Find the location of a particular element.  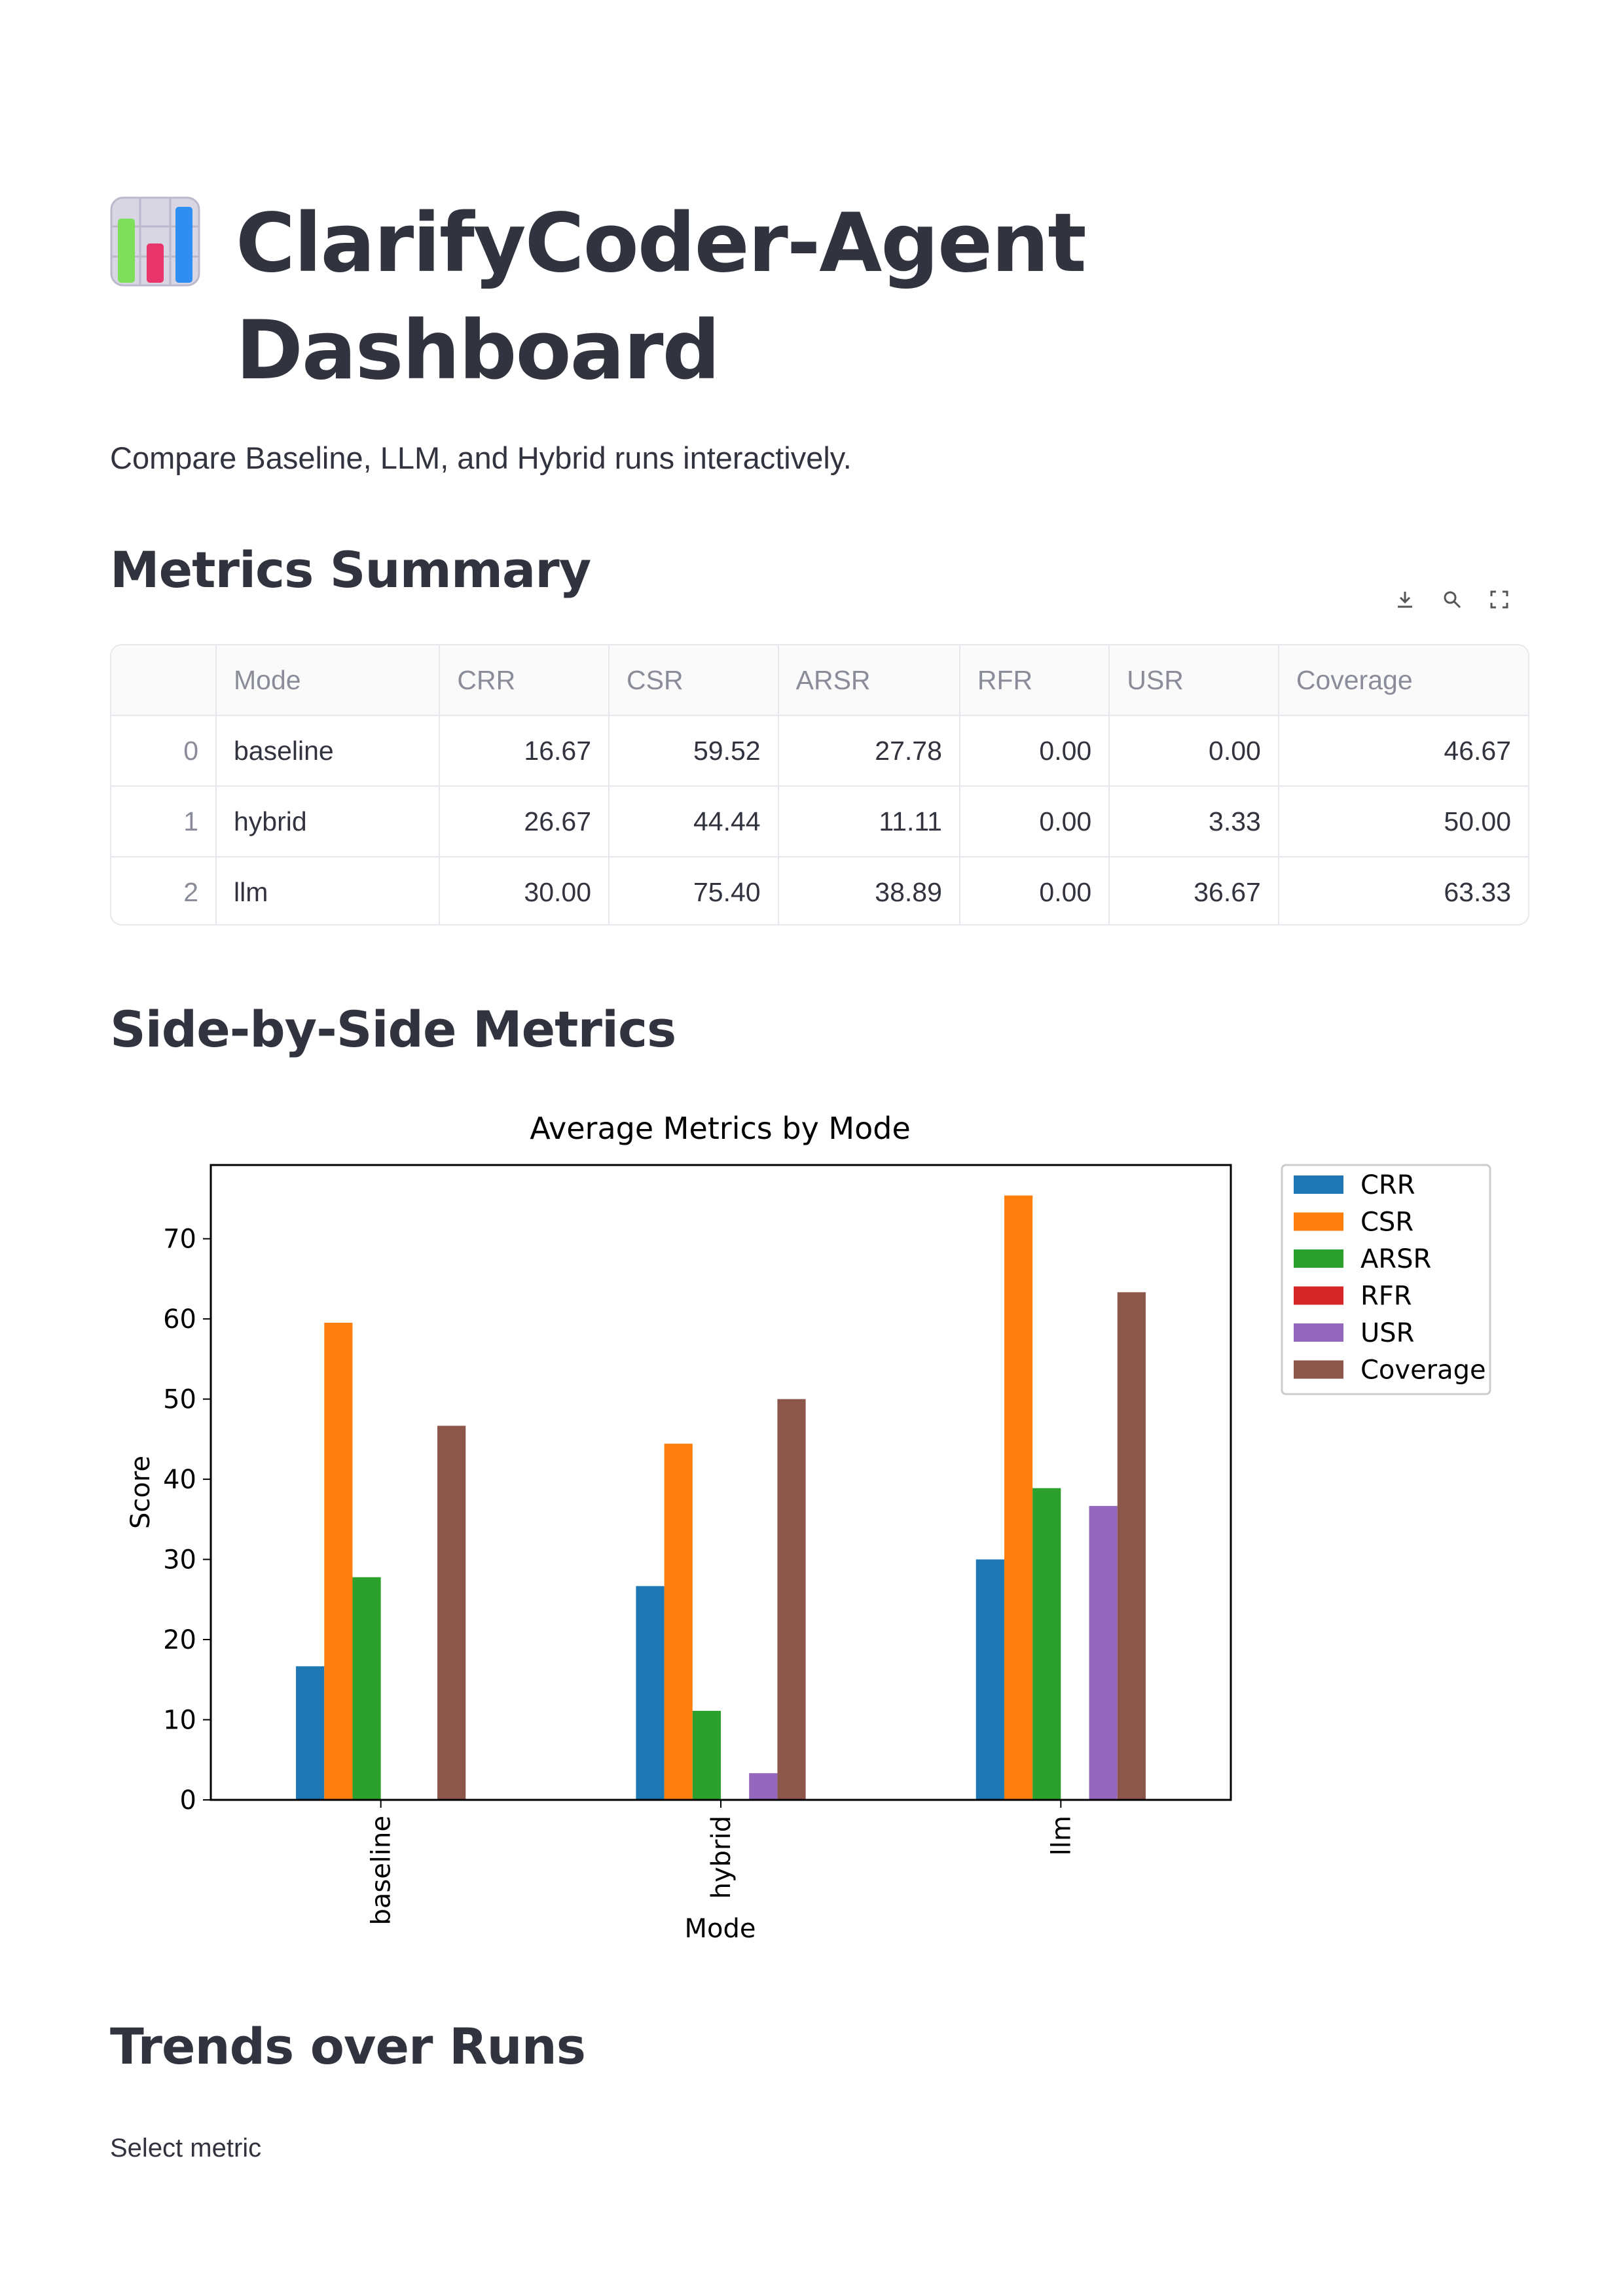

table-cell: 2 is located at coordinates (164, 890).